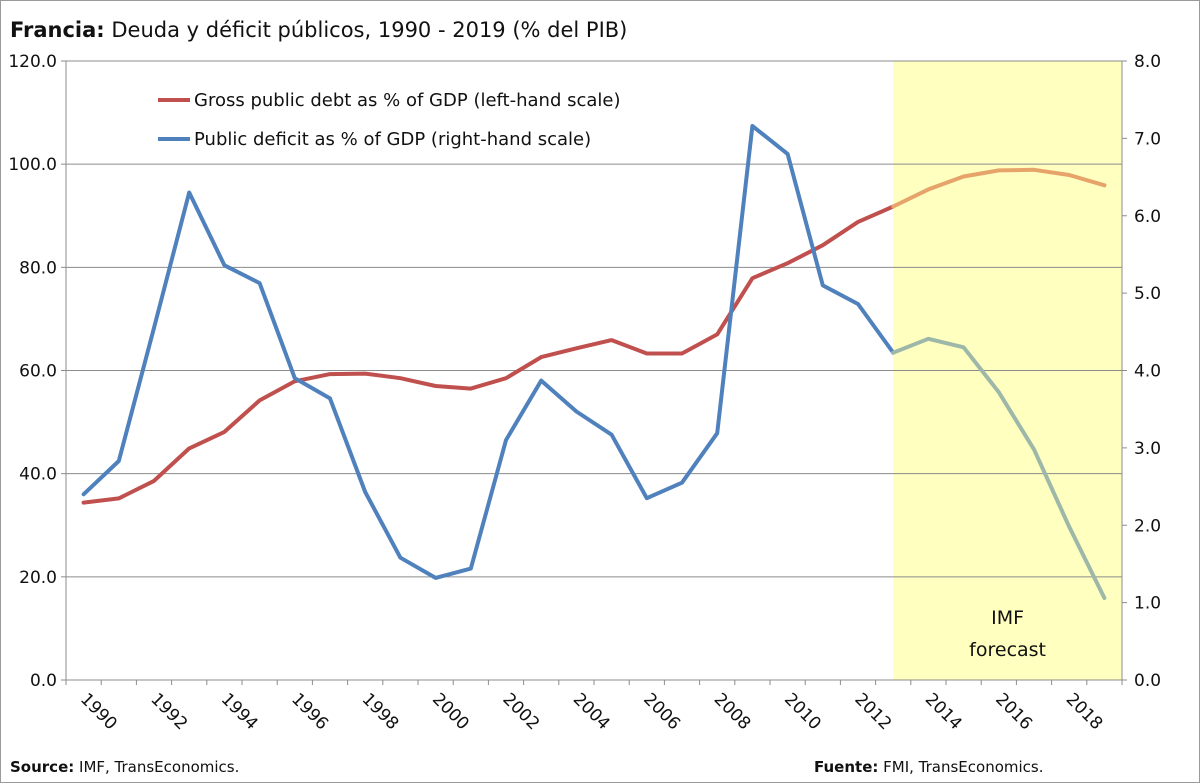 The image size is (1200, 783). I want to click on deficit-point-1998, so click(365, 491).